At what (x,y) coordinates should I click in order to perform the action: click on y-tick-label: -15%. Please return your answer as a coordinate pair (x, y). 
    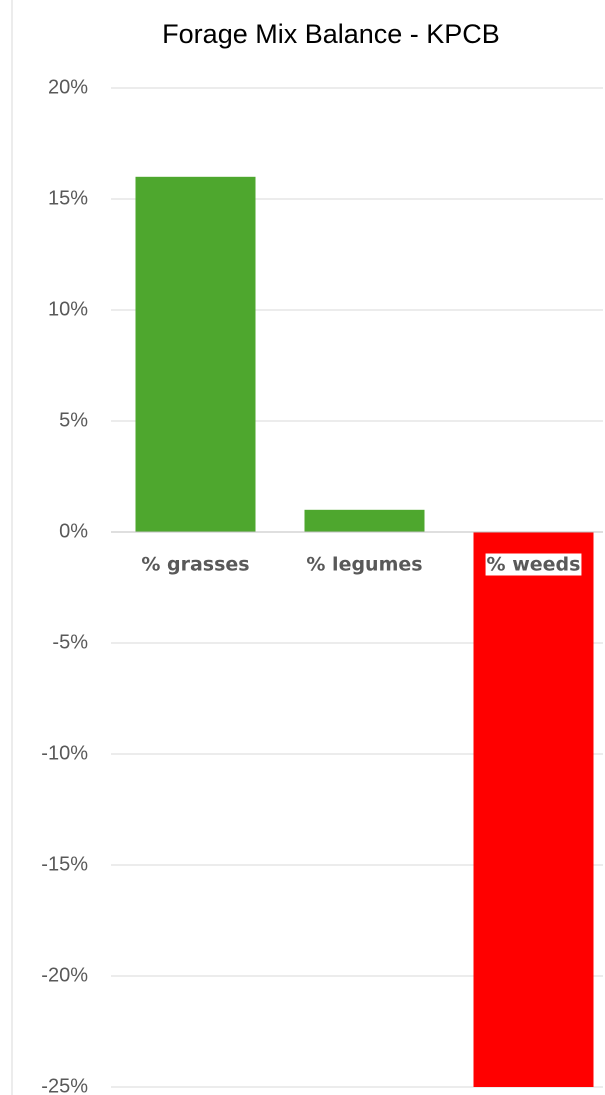
    Looking at the image, I should click on (64, 864).